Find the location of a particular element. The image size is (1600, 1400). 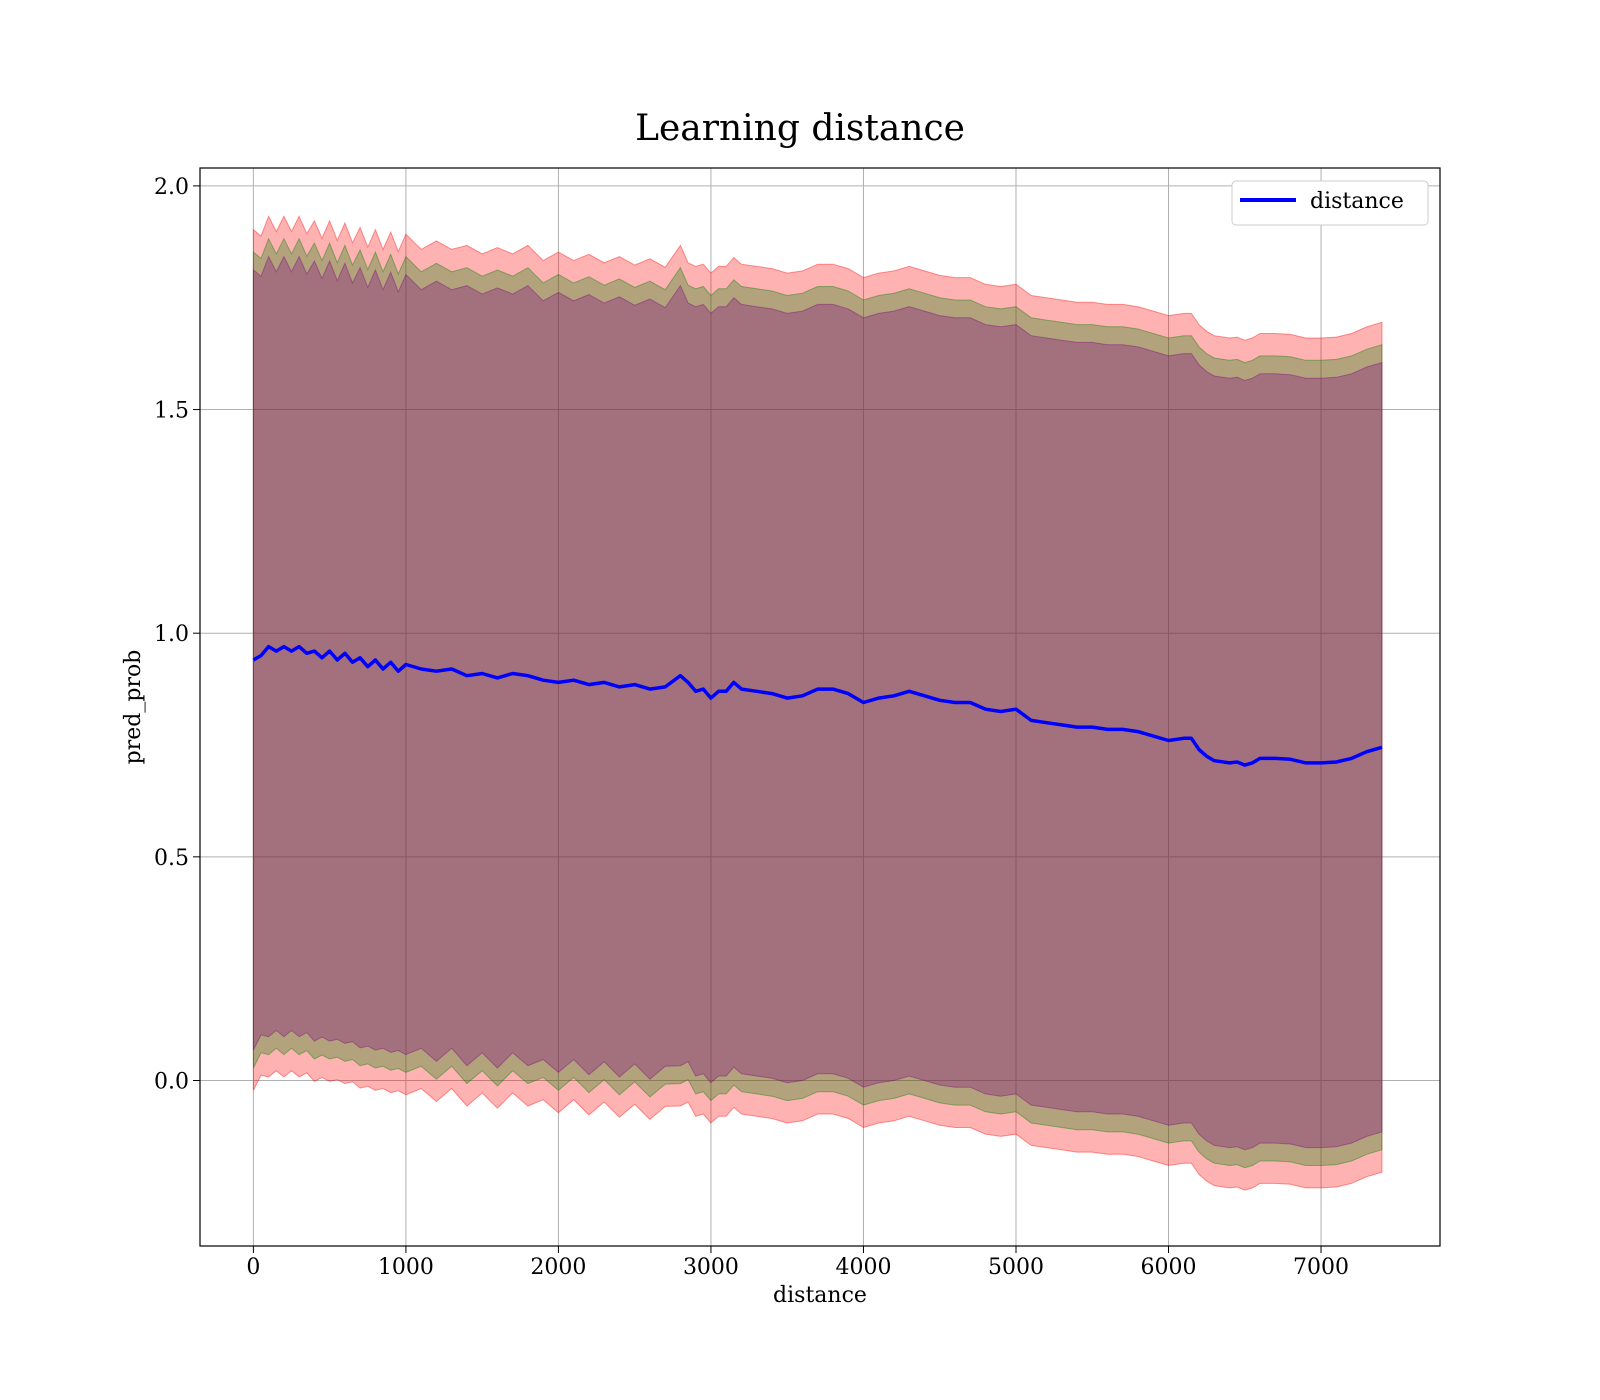

y-tick-label: 1.5 is located at coordinates (171, 411).